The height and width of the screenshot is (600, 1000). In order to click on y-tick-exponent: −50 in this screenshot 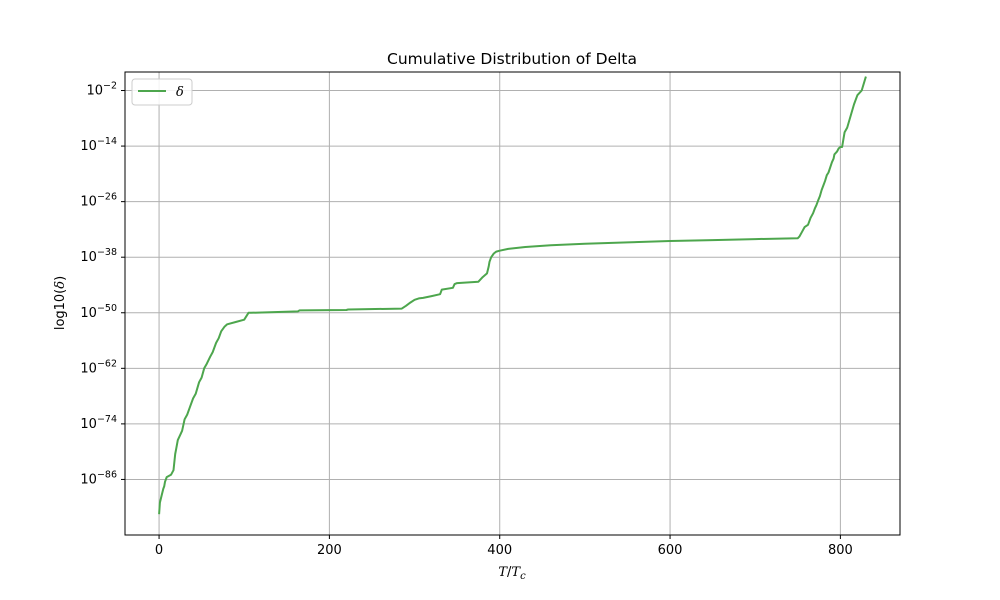, I will do `click(107, 308)`.